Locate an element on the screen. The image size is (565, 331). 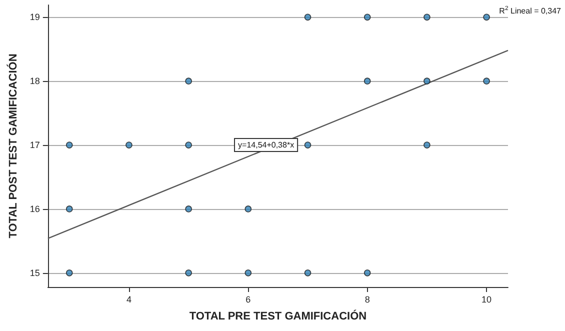
y-tick-label: 17 is located at coordinates (35, 145).